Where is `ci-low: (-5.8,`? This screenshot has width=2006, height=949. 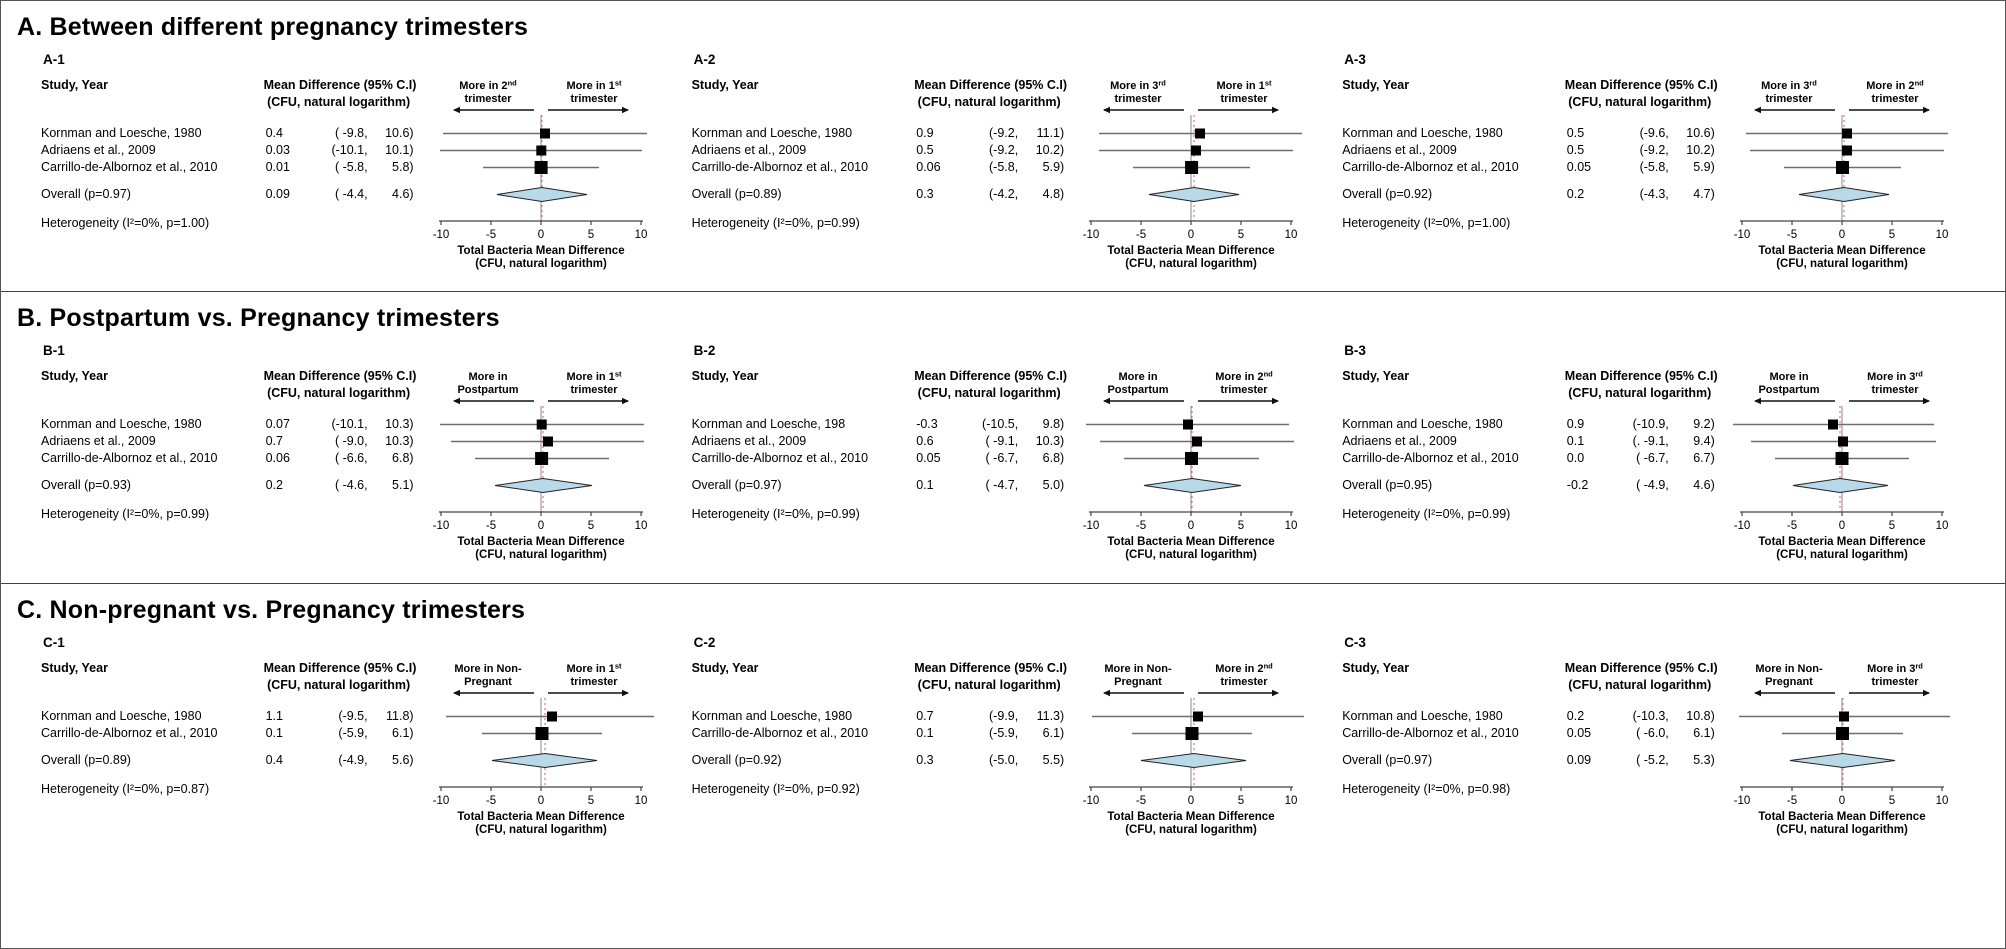 ci-low: (-5.8, is located at coordinates (1654, 167).